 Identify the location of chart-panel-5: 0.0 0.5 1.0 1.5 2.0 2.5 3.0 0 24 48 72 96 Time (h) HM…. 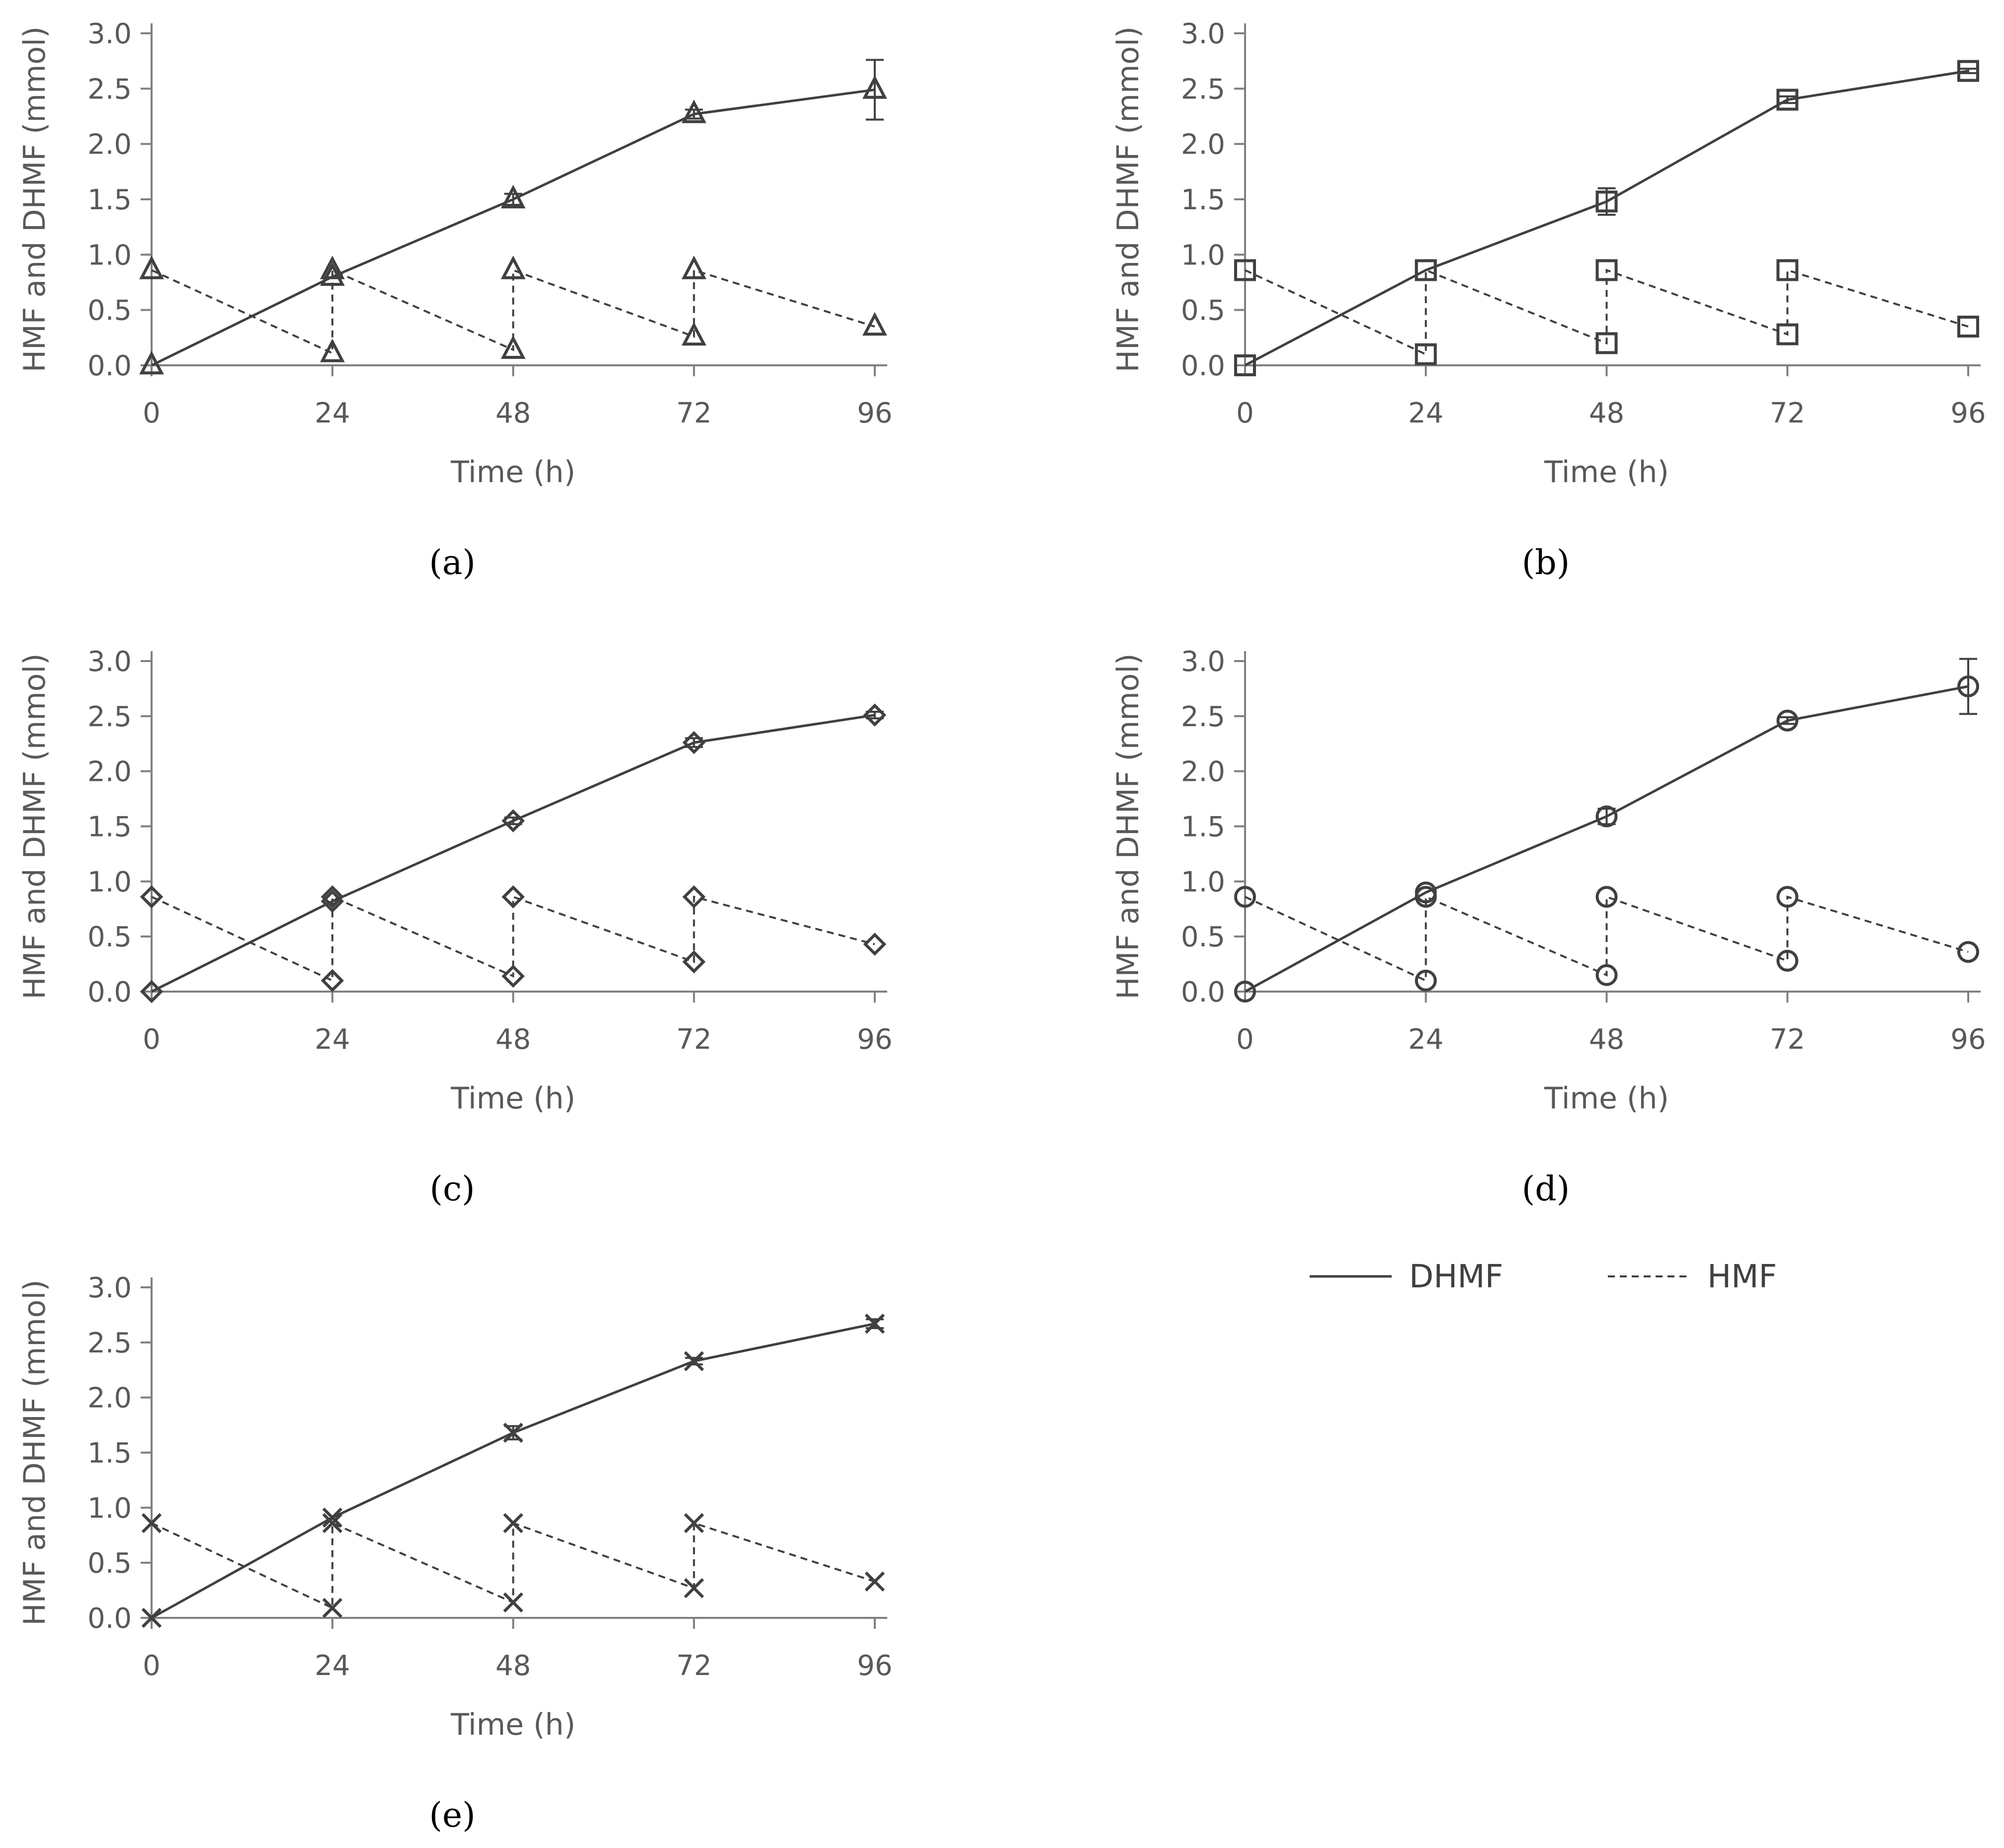
(455, 1553).